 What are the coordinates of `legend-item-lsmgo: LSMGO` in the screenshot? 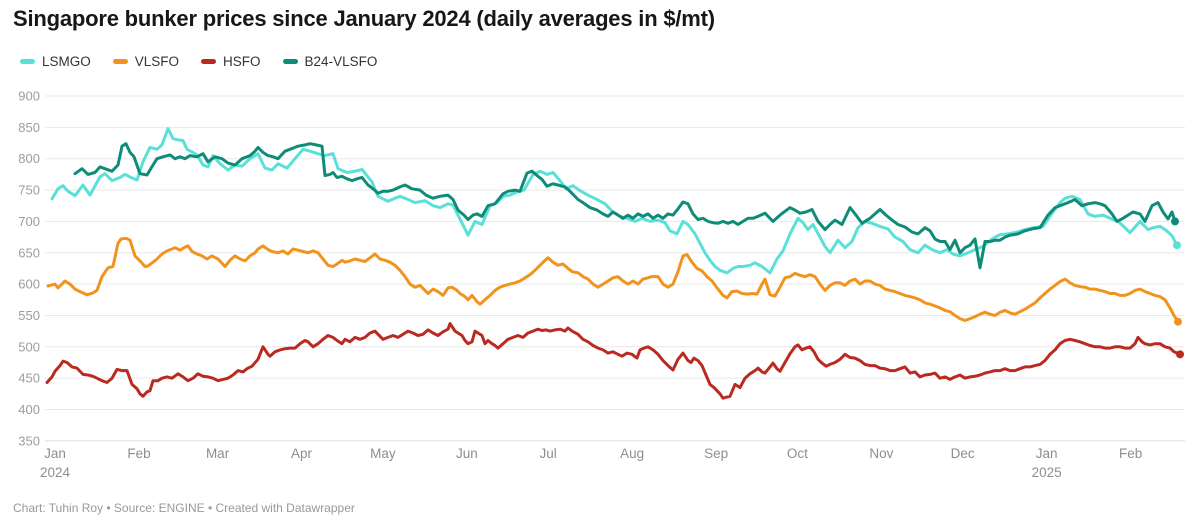 It's located at (55, 61).